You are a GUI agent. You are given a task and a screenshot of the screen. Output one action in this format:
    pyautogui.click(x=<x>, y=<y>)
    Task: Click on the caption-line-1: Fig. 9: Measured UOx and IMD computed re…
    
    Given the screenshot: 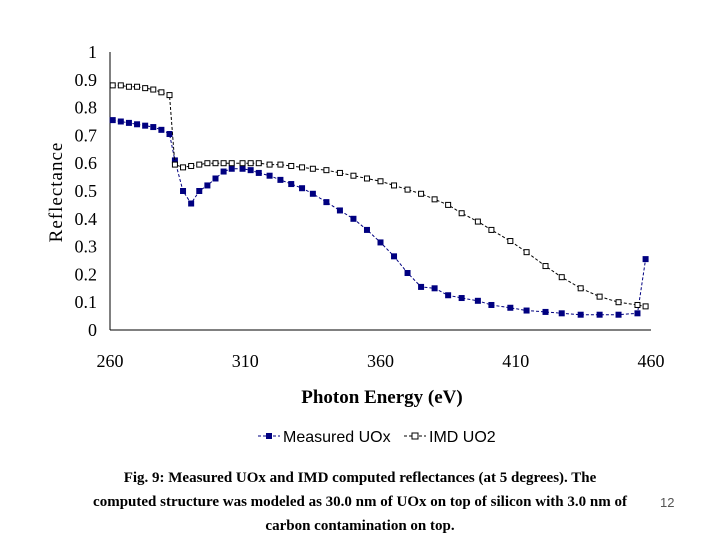 What is the action you would take?
    pyautogui.click(x=360, y=478)
    